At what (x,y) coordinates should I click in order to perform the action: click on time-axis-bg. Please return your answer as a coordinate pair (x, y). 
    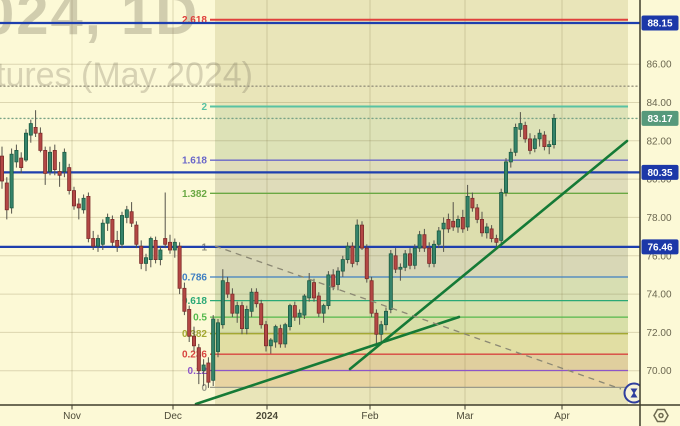
    Looking at the image, I should click on (320, 415).